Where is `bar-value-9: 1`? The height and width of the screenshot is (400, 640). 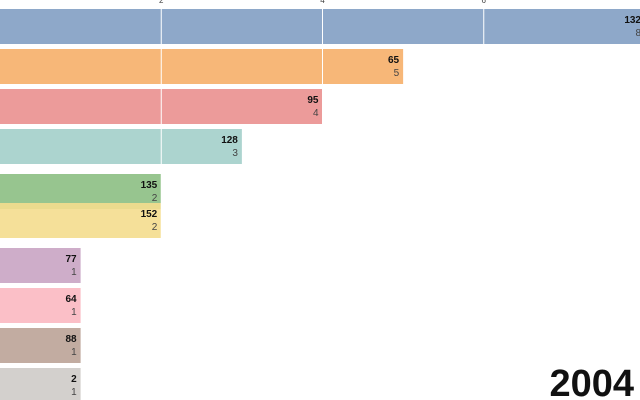 bar-value-9: 1 is located at coordinates (74, 392).